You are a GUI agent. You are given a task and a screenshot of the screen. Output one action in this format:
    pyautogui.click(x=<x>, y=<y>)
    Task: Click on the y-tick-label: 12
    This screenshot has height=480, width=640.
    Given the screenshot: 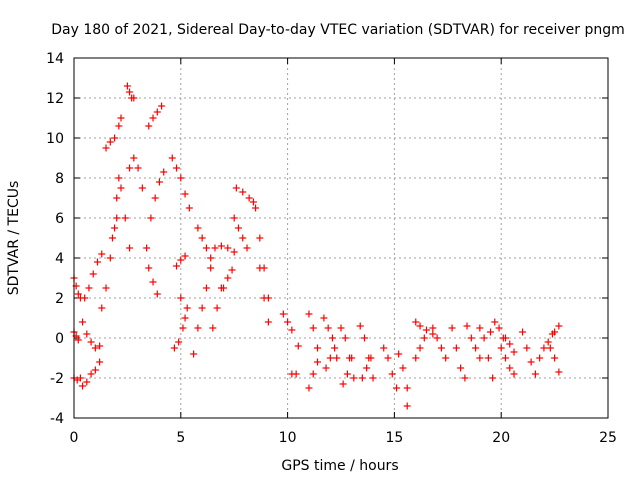 What is the action you would take?
    pyautogui.click(x=55, y=99)
    